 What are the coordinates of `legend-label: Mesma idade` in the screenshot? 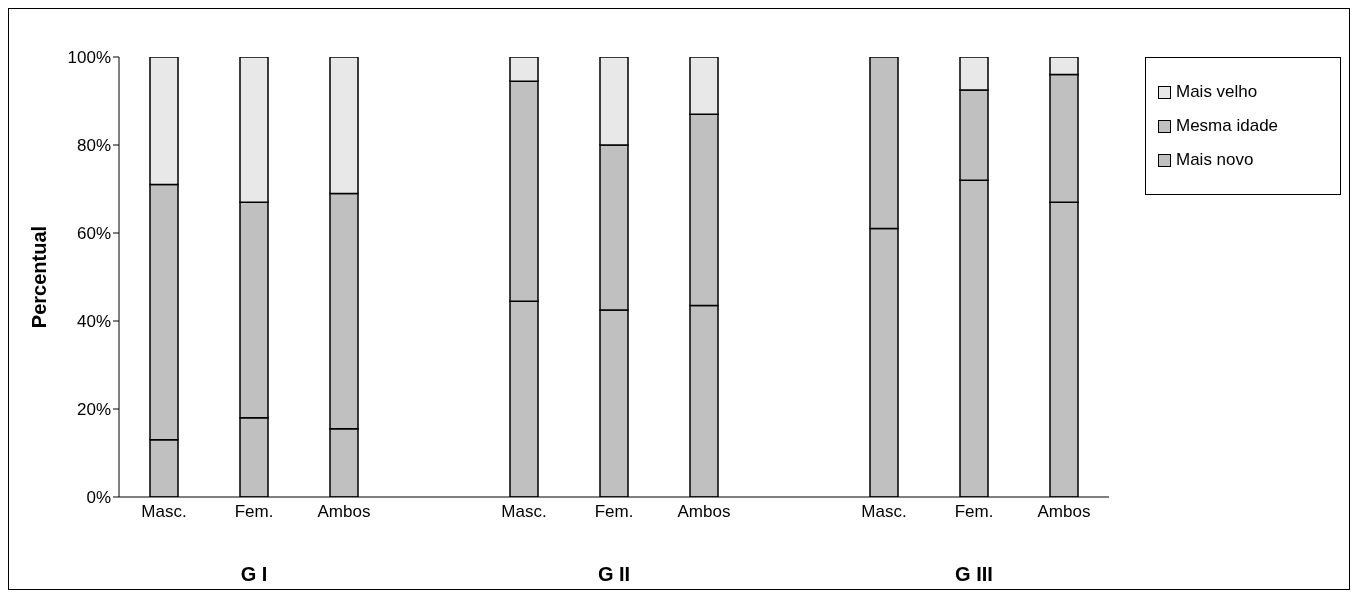 It's located at (1227, 126).